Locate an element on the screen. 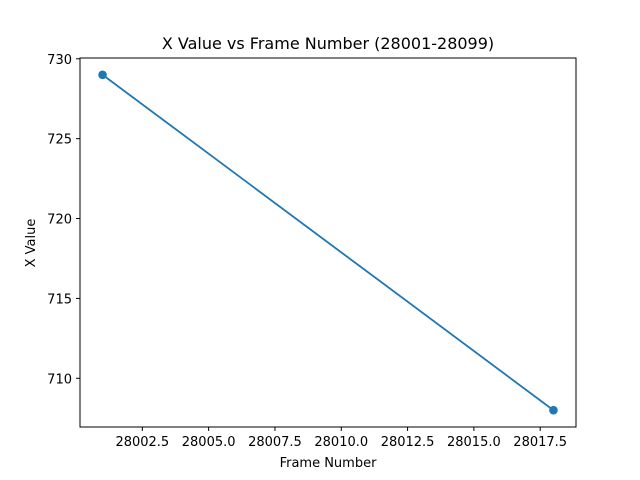  chart-title: X Value vs Frame Number (28001-28099) is located at coordinates (328, 43).